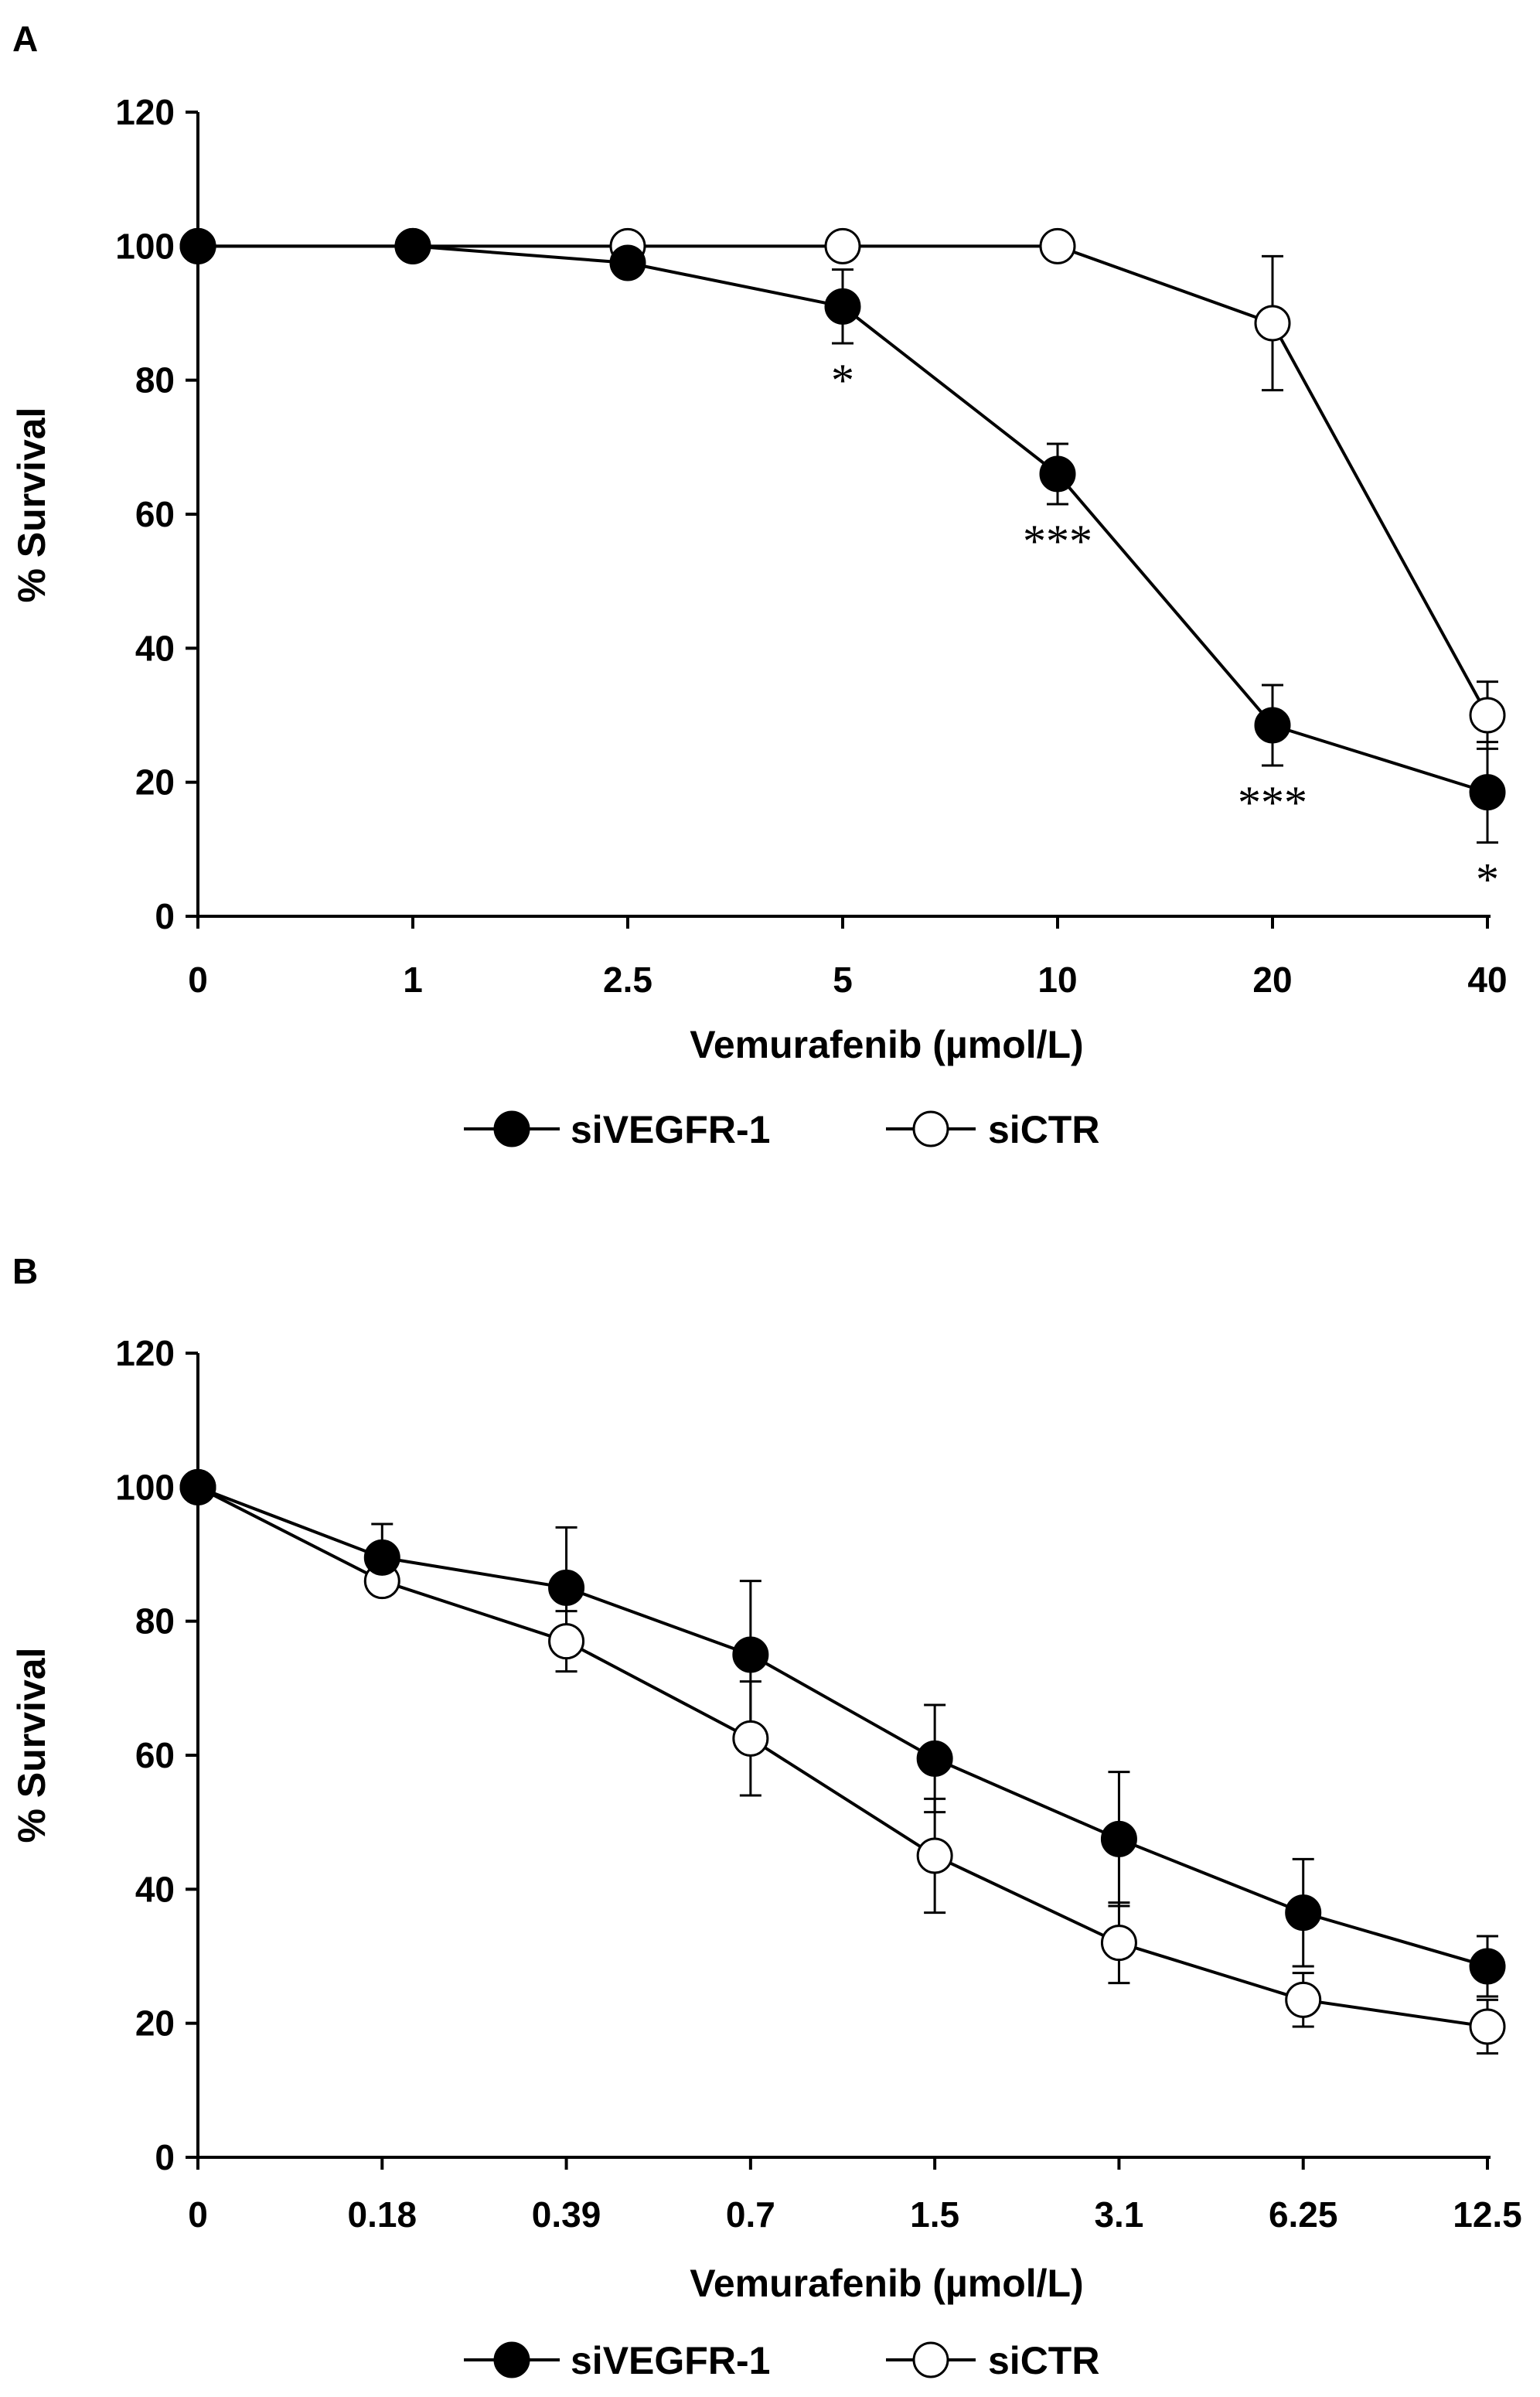 The height and width of the screenshot is (2397, 1540). Describe the element at coordinates (1272, 980) in the screenshot. I see `x-tick-label-a-5: 20` at that location.